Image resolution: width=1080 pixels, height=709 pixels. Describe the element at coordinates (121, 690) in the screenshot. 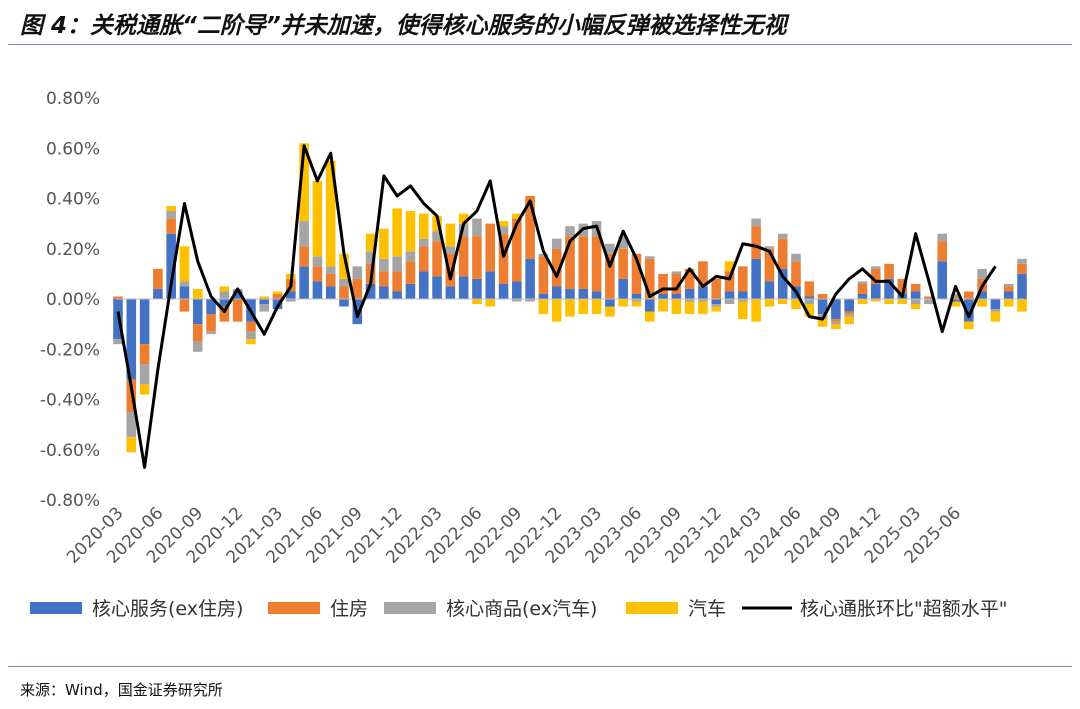

I see `source-note: 来源：Wind，国金证券研究所` at that location.